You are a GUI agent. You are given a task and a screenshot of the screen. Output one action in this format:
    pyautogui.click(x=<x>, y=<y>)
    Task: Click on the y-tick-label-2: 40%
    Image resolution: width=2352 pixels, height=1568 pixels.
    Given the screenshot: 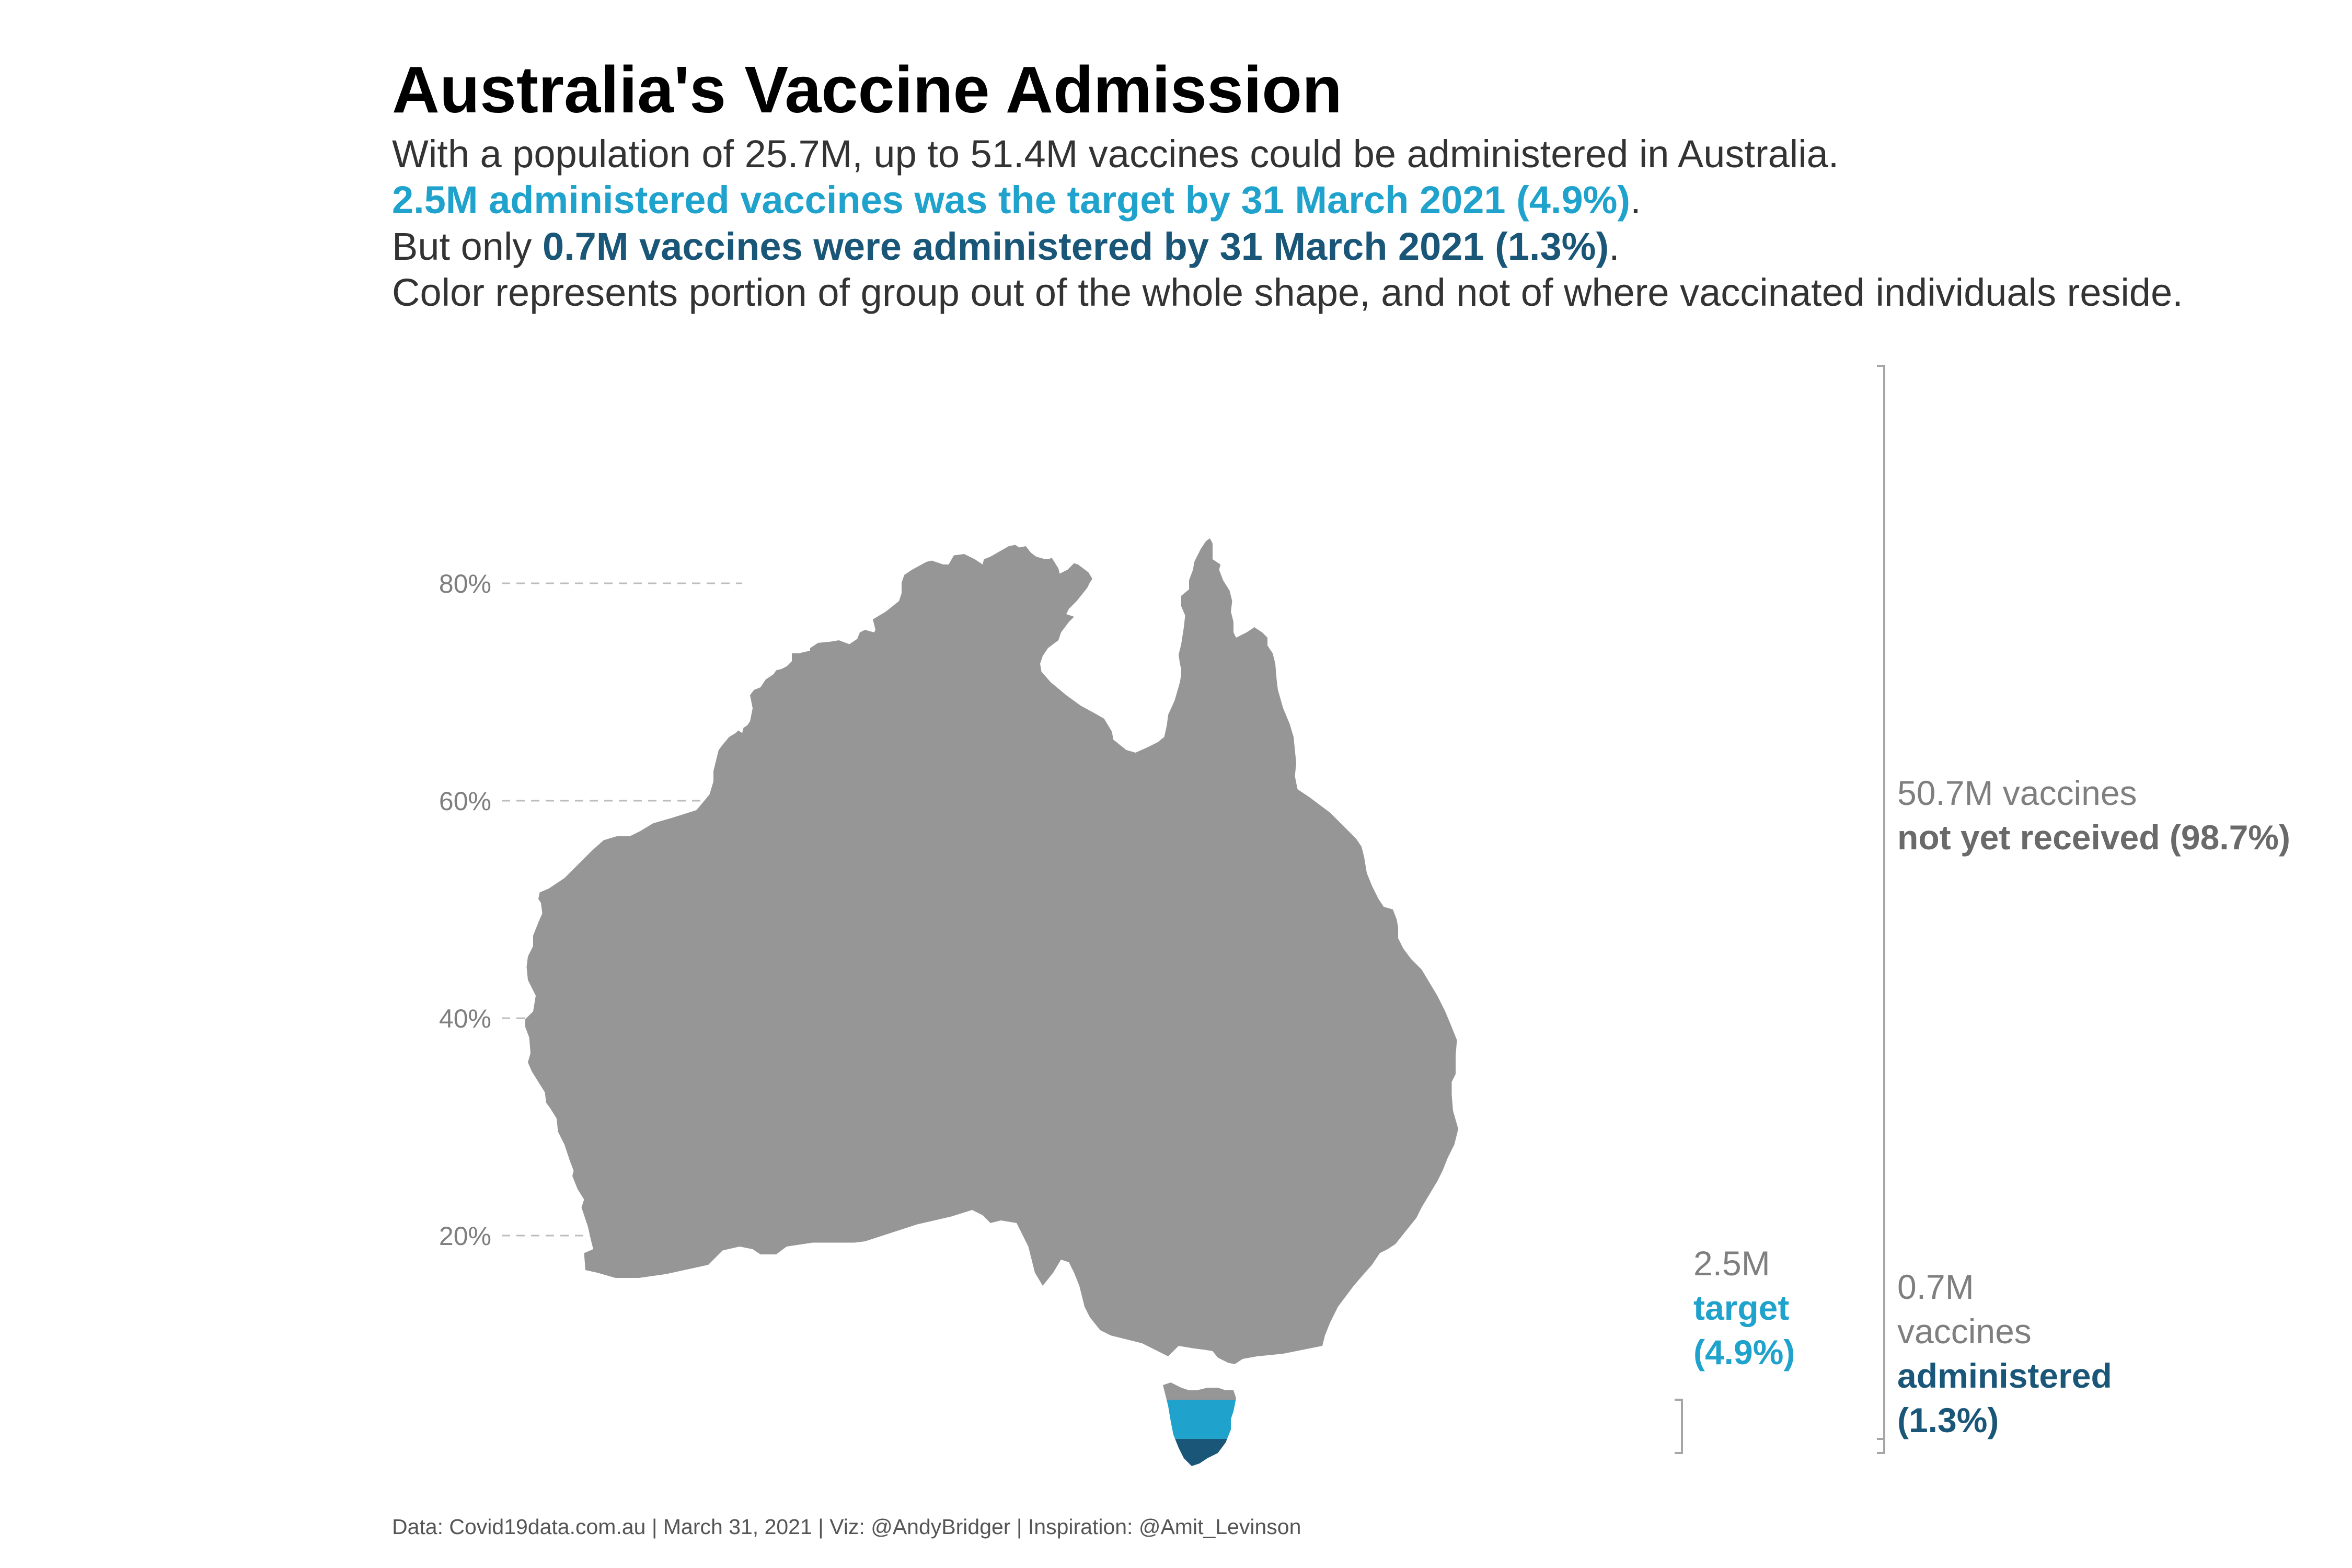 What is the action you would take?
    pyautogui.click(x=465, y=1018)
    